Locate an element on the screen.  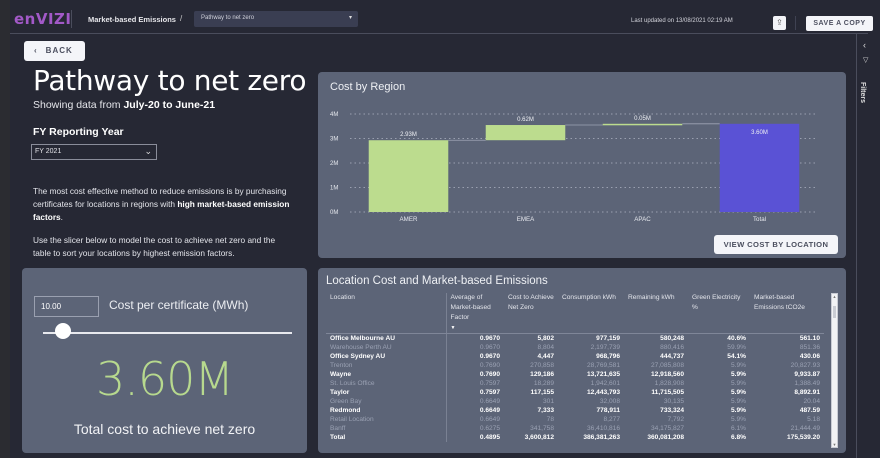
table-cell: 3,600,812 is located at coordinates (539, 437).